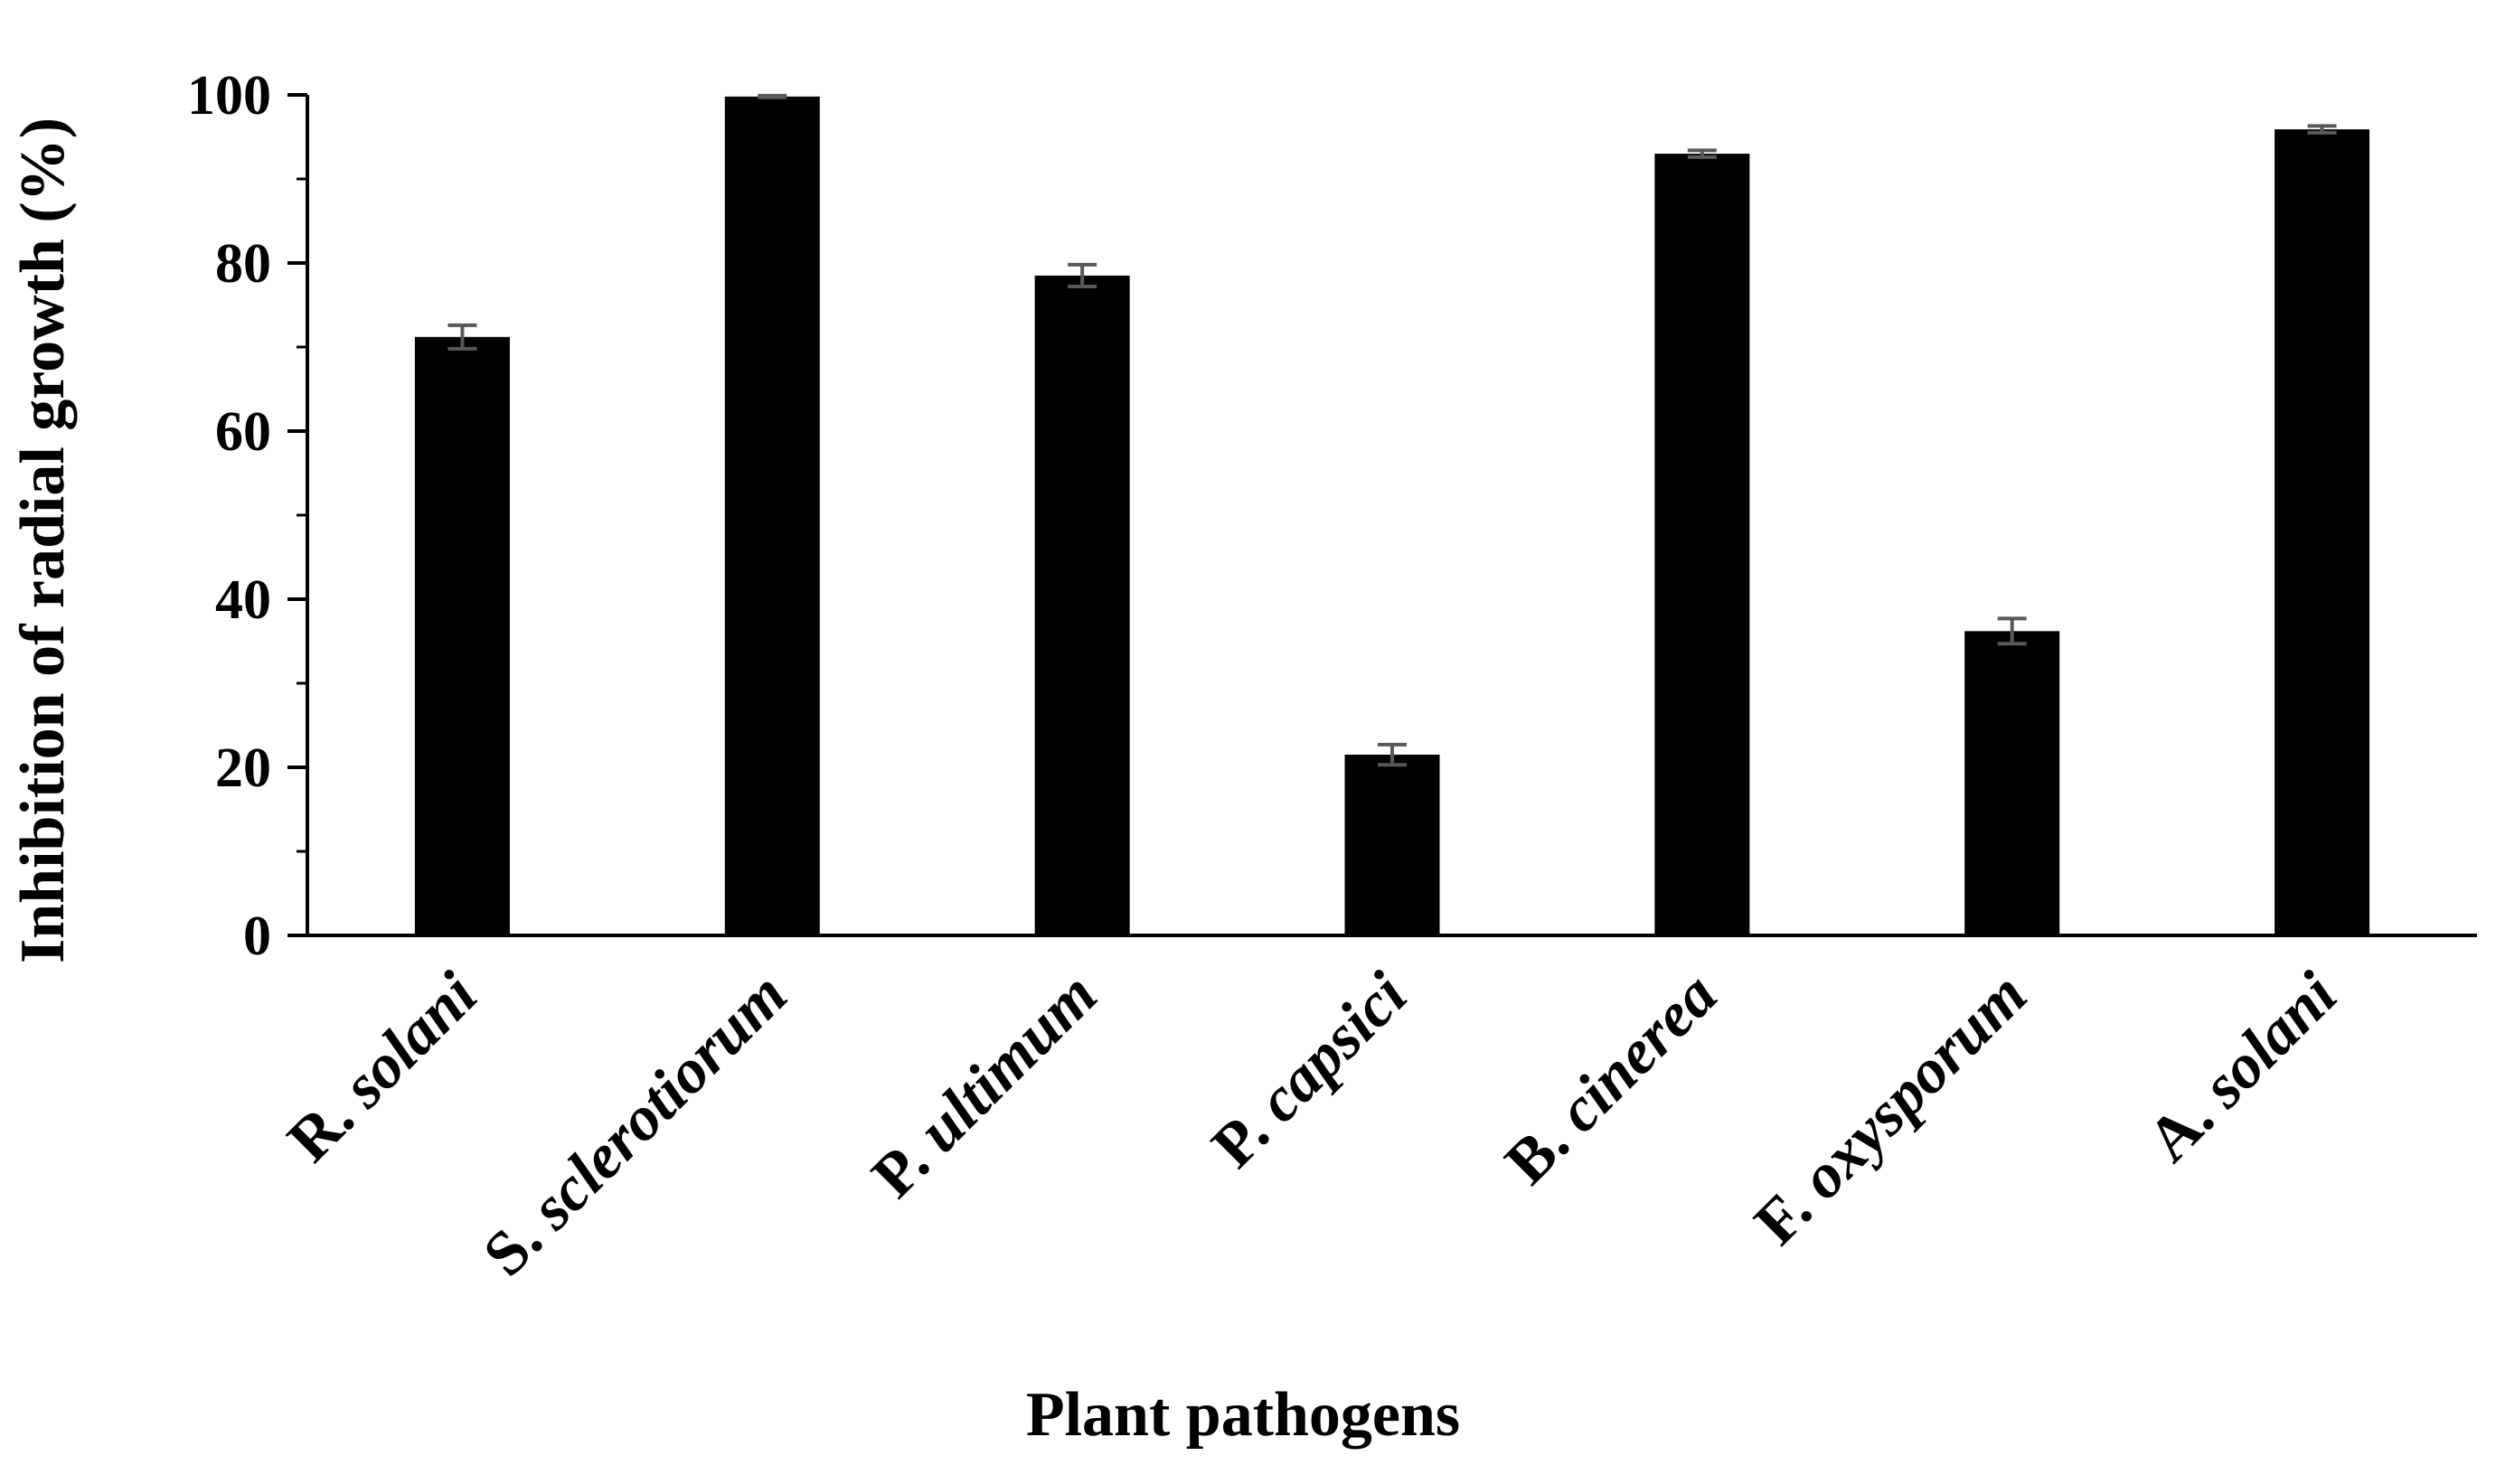  I want to click on x-category-label: P. capsici, so click(1309, 1069).